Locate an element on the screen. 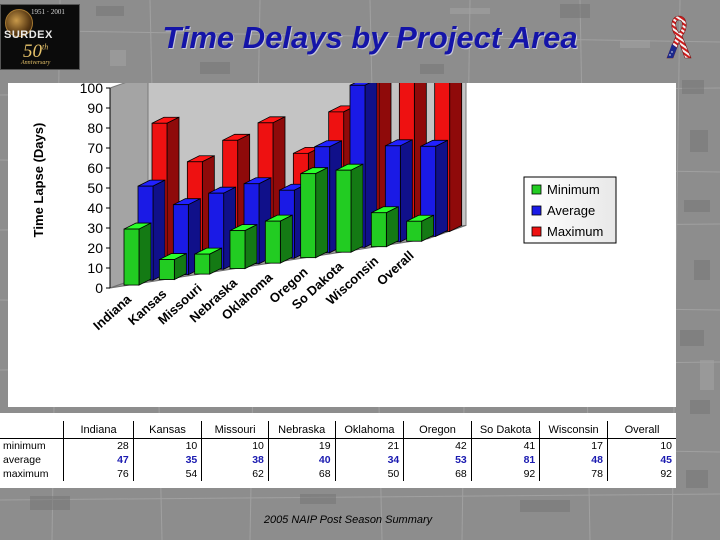 This screenshot has height=540, width=720. table-header-cell: Oklahoma is located at coordinates (369, 430).